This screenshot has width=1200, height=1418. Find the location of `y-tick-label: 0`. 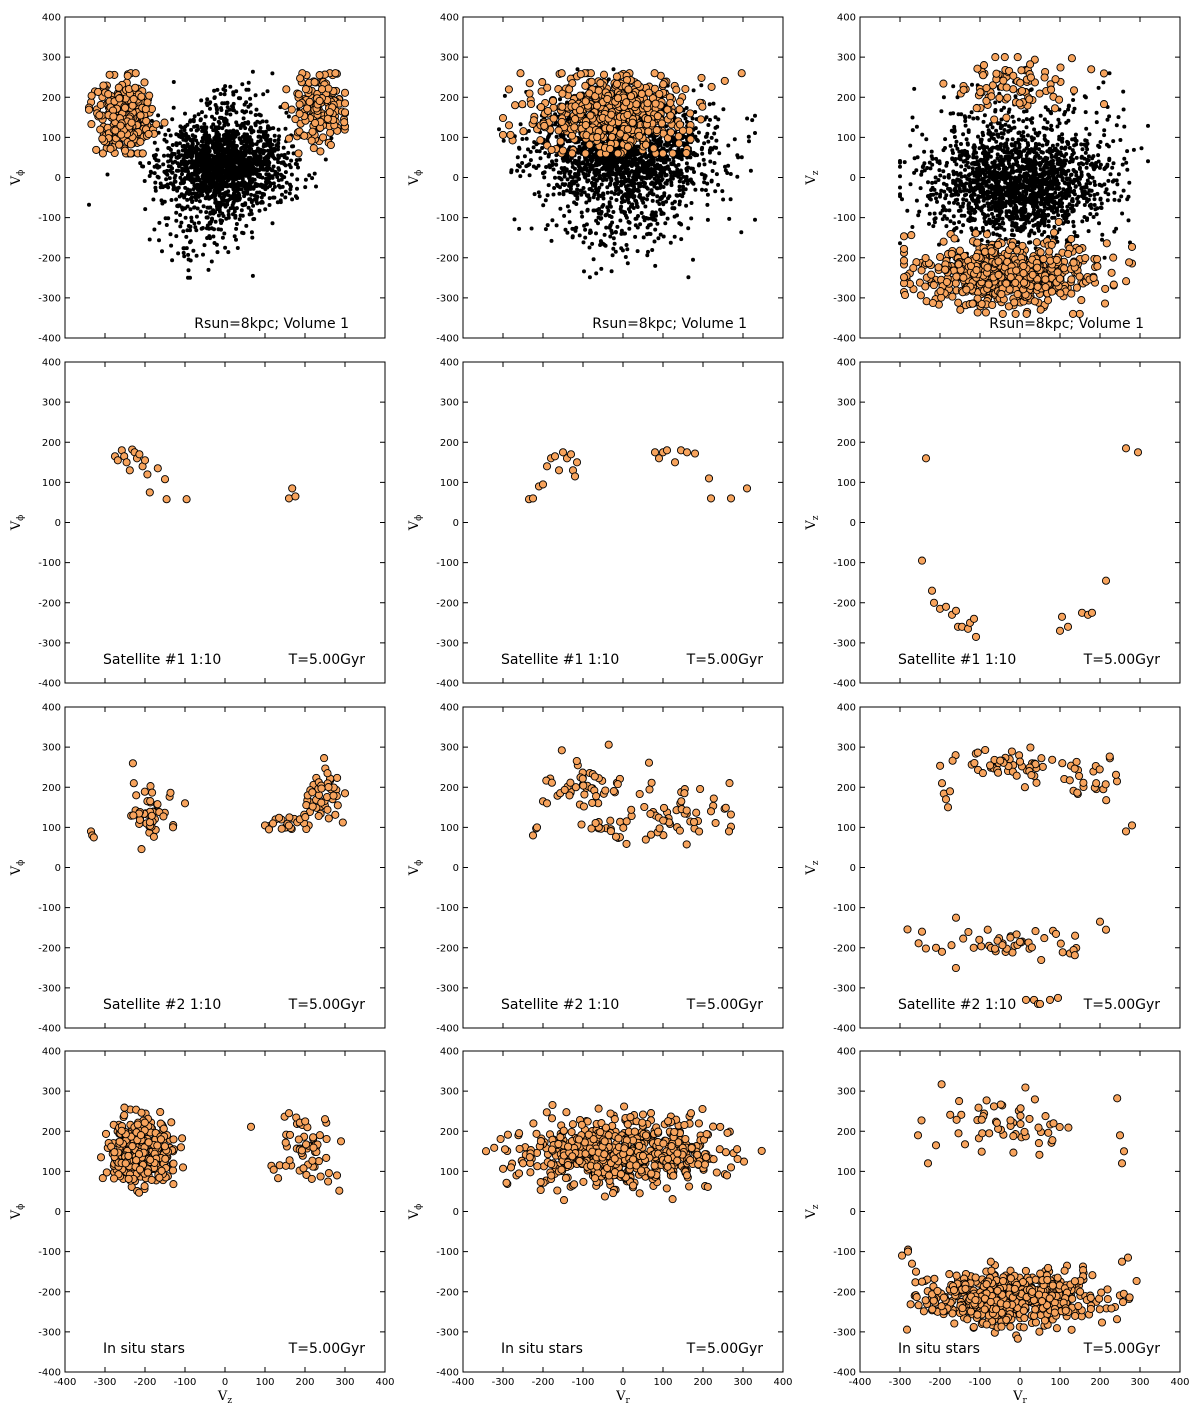

y-tick-label: 0 is located at coordinates (456, 178).